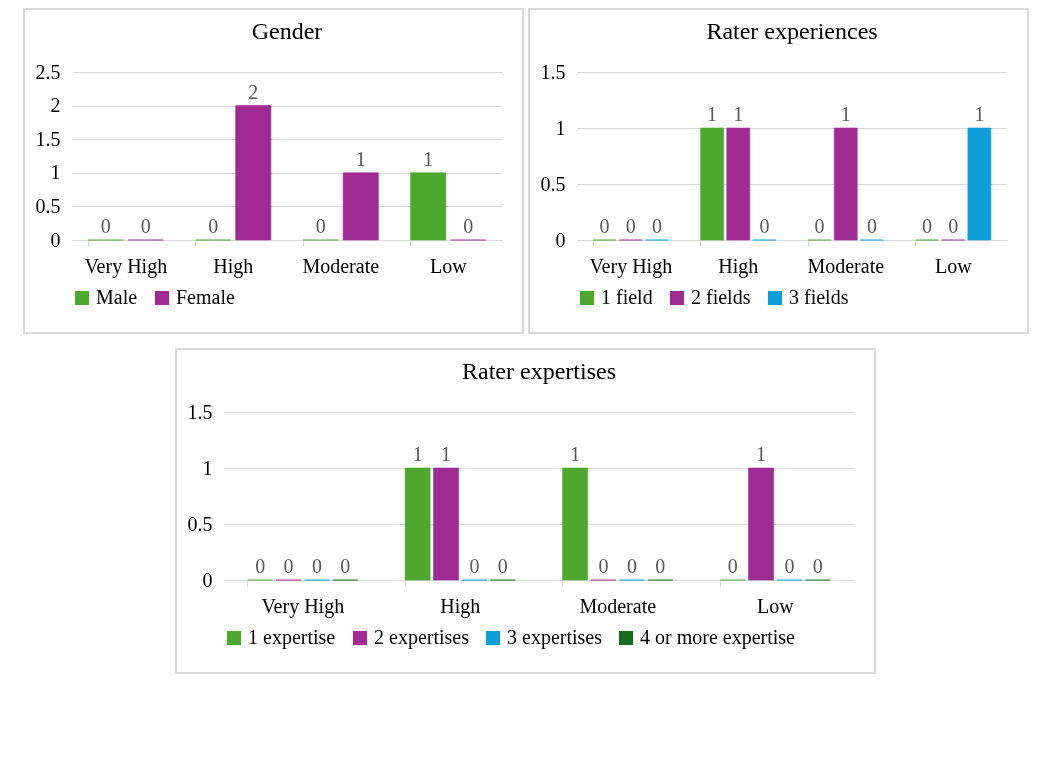 The image size is (1051, 761). What do you see at coordinates (791, 31) in the screenshot?
I see `chart-title: Rater experiences` at bounding box center [791, 31].